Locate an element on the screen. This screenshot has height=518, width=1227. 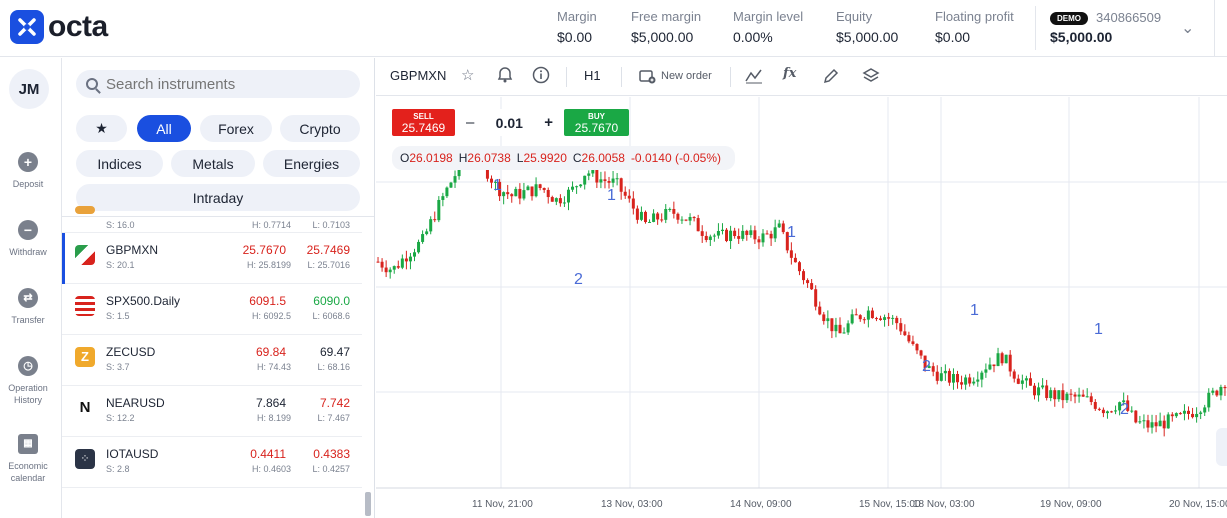
list-item-partial: S: 16.0 H: 0.7714 L: 0.7103 is located at coordinates (212, 212).